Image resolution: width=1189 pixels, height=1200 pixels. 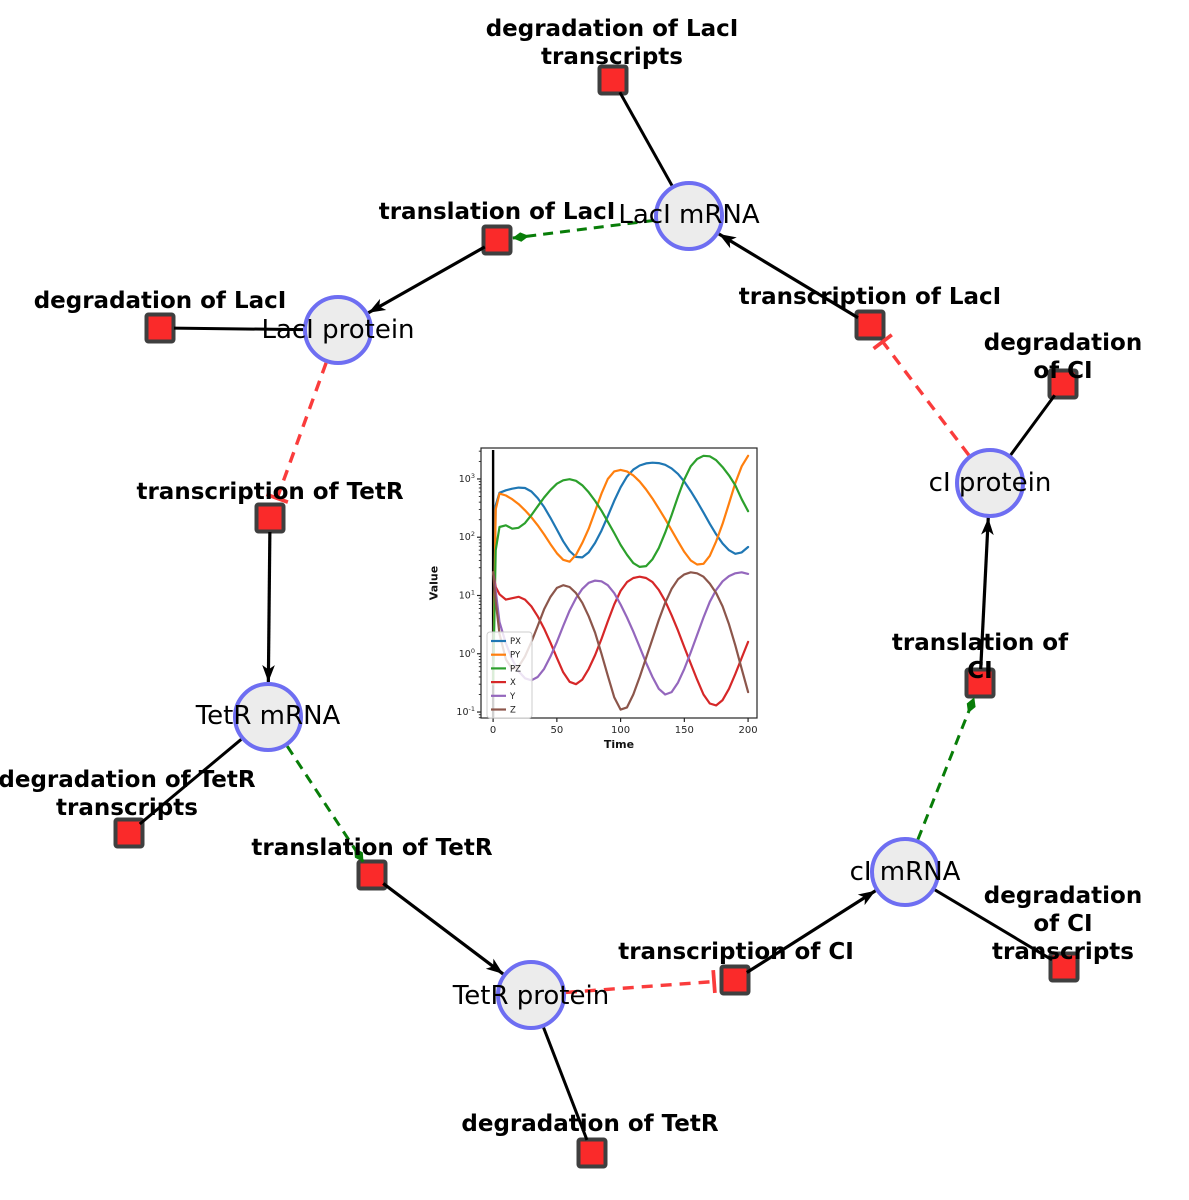 I want to click on legend-entry-x: X, so click(x=513, y=683).